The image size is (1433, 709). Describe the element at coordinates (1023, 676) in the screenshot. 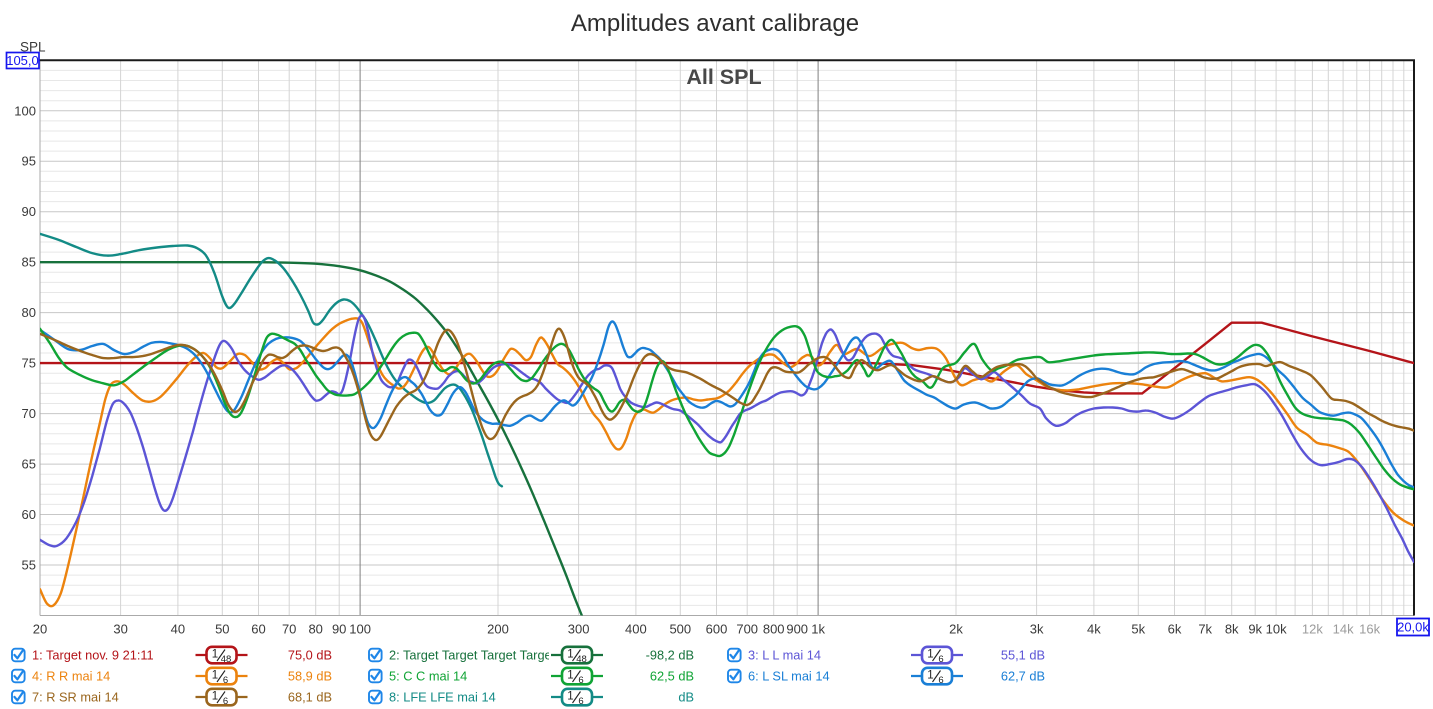

I see `svg-text: 62,7 dB` at that location.